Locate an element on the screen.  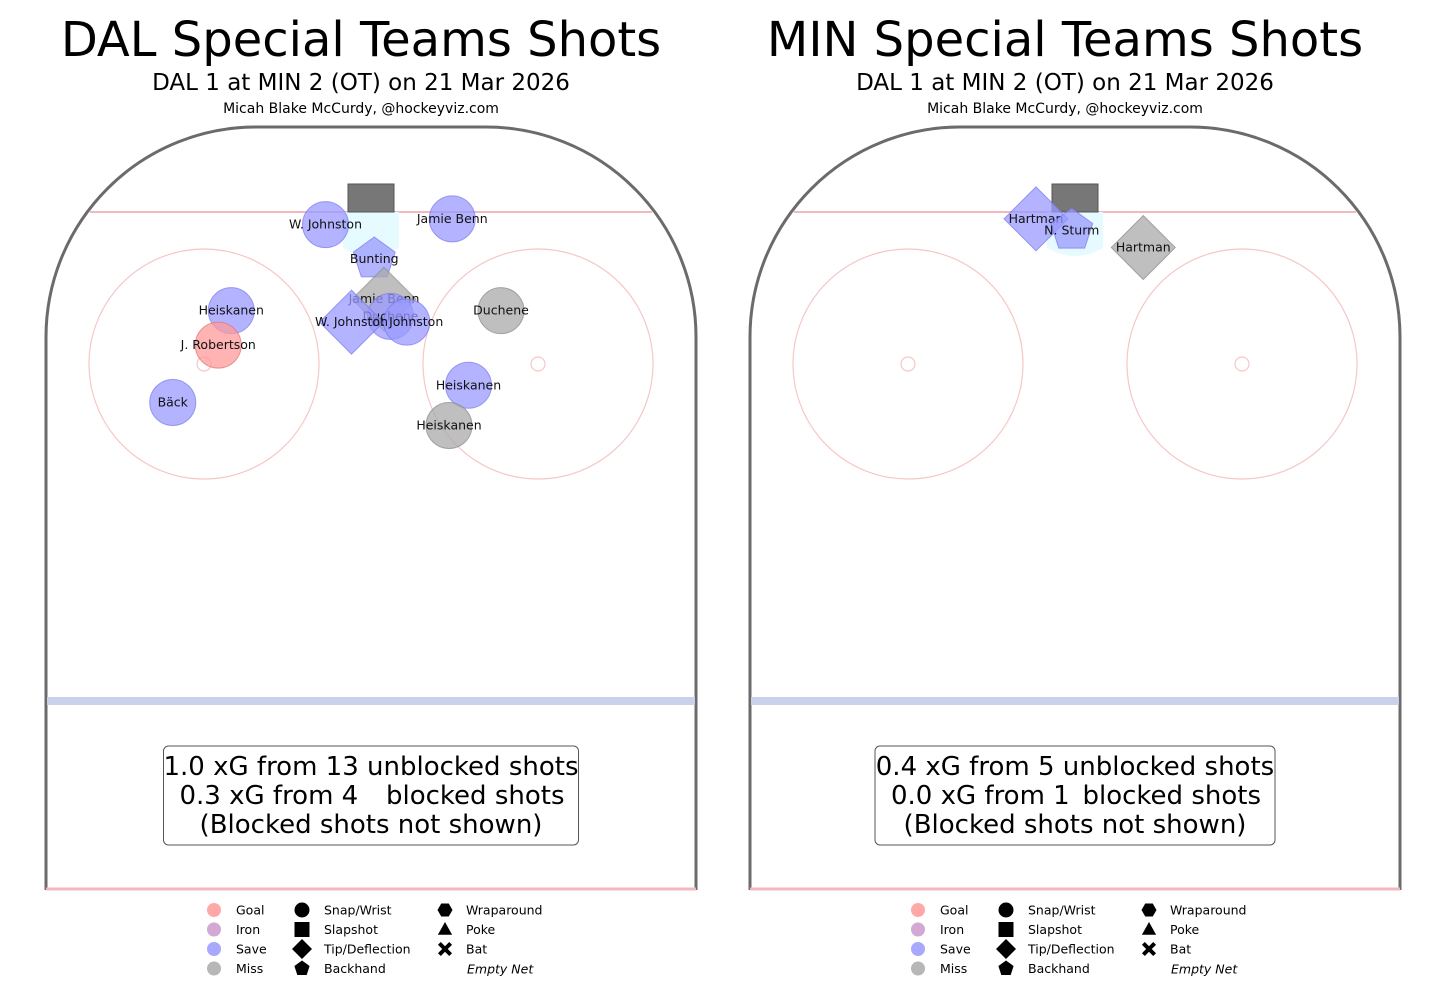
shot-label: N. Sturm is located at coordinates (1071, 229).